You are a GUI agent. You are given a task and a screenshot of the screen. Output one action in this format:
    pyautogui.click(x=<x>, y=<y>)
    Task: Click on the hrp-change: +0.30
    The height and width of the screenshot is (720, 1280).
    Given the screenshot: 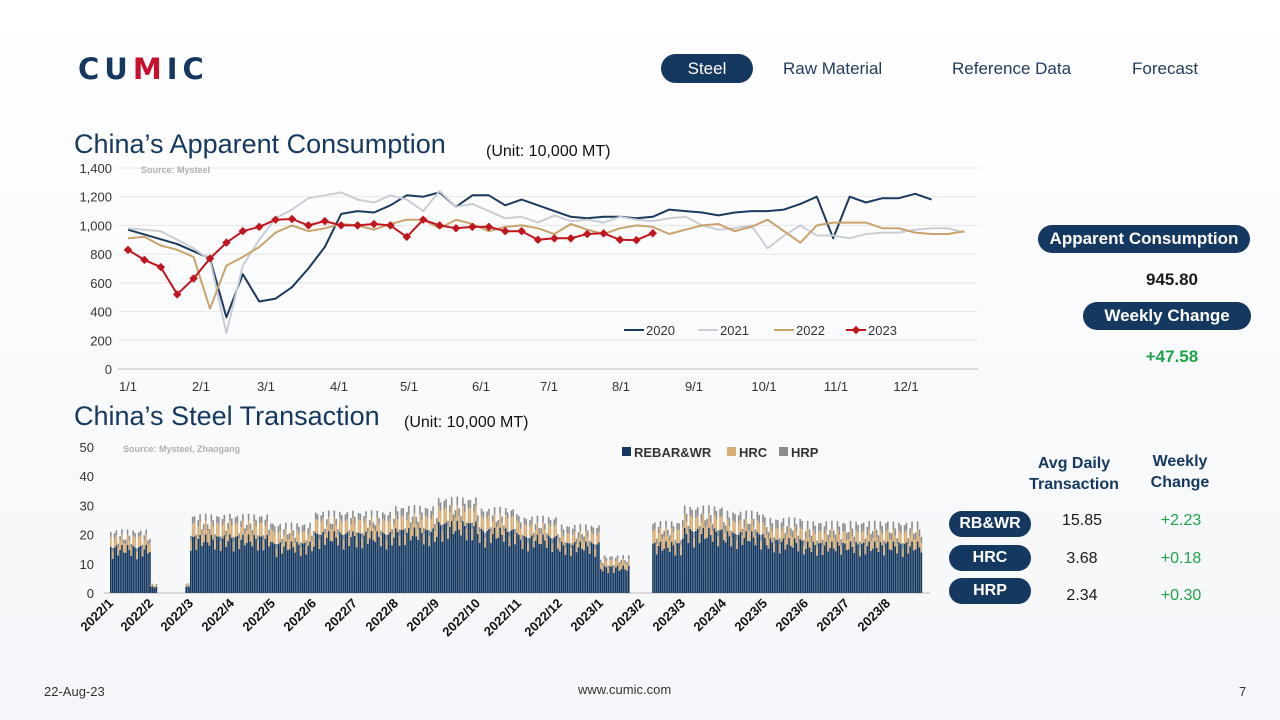 What is the action you would take?
    pyautogui.click(x=1181, y=595)
    